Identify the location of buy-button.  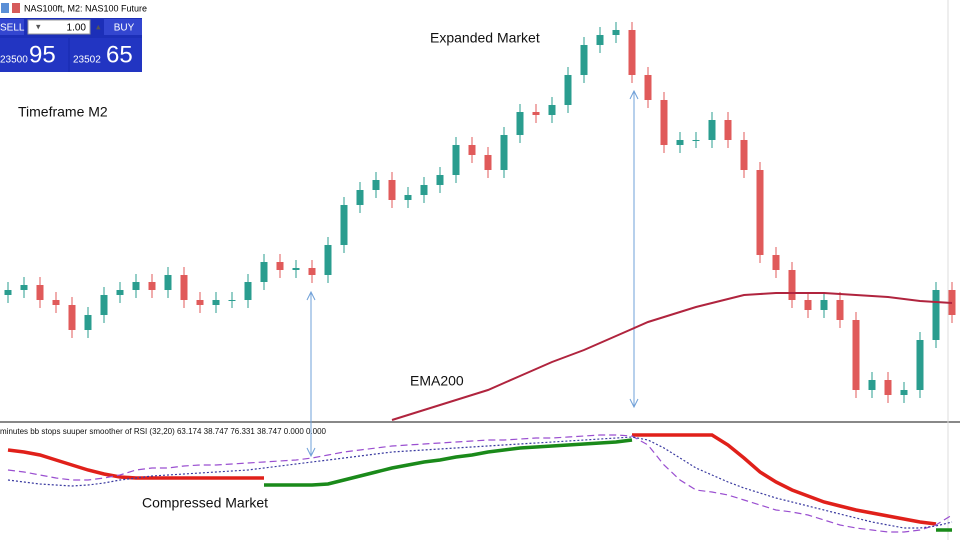
(123, 27).